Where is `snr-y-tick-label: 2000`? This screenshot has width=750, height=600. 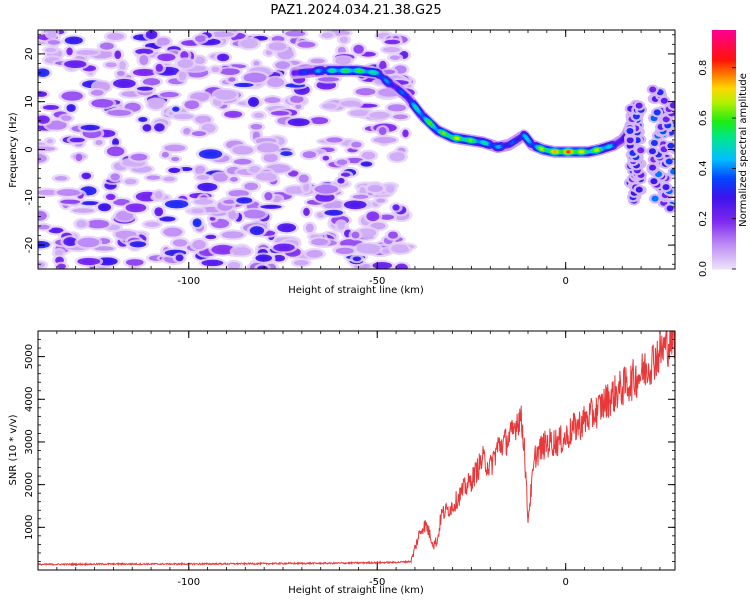 snr-y-tick-label: 2000 is located at coordinates (29, 484).